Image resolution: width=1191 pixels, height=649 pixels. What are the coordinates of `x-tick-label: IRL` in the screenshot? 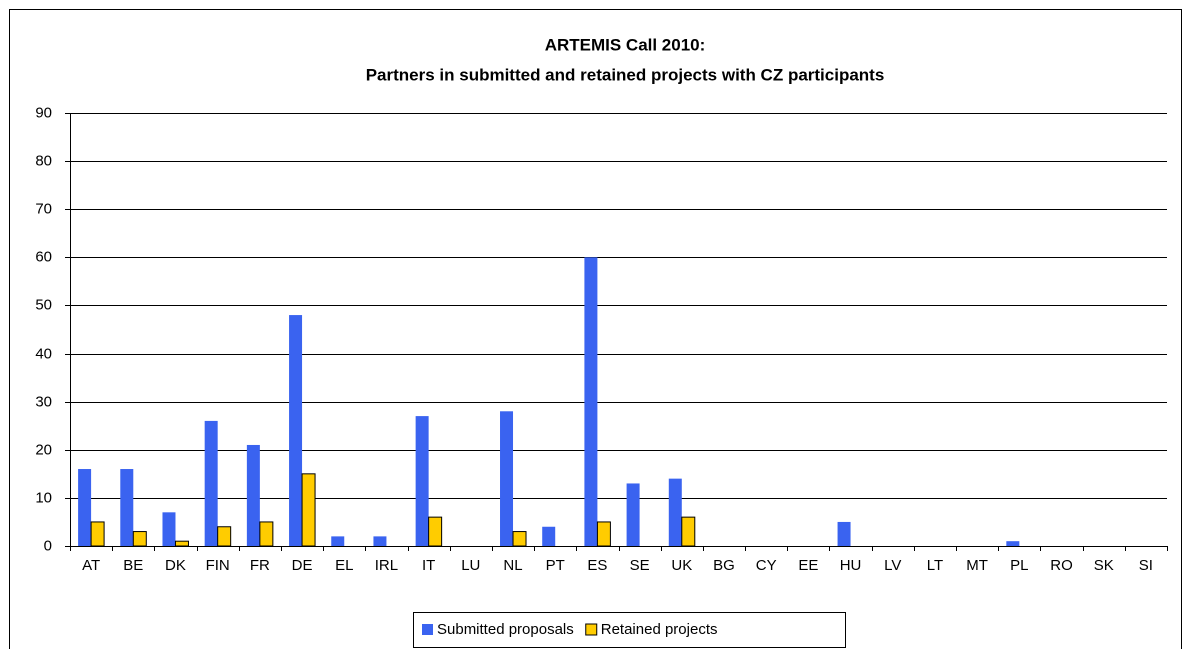 It's located at (386, 565).